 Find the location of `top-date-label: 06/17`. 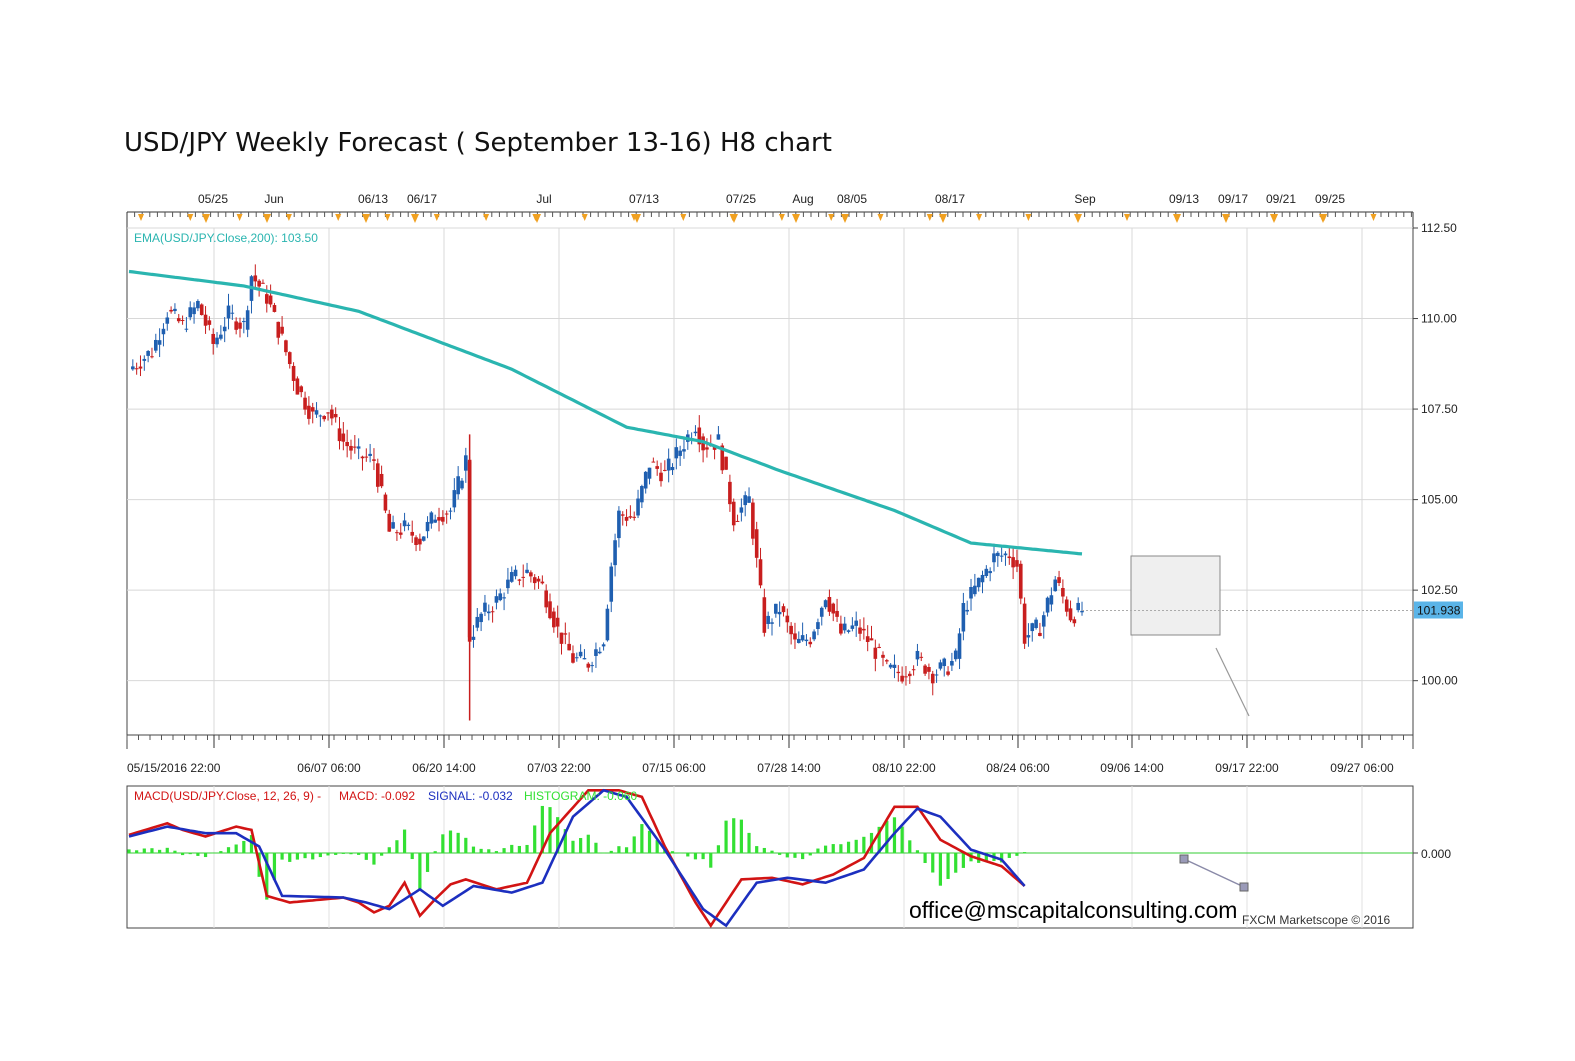

top-date-label: 06/17 is located at coordinates (422, 199).